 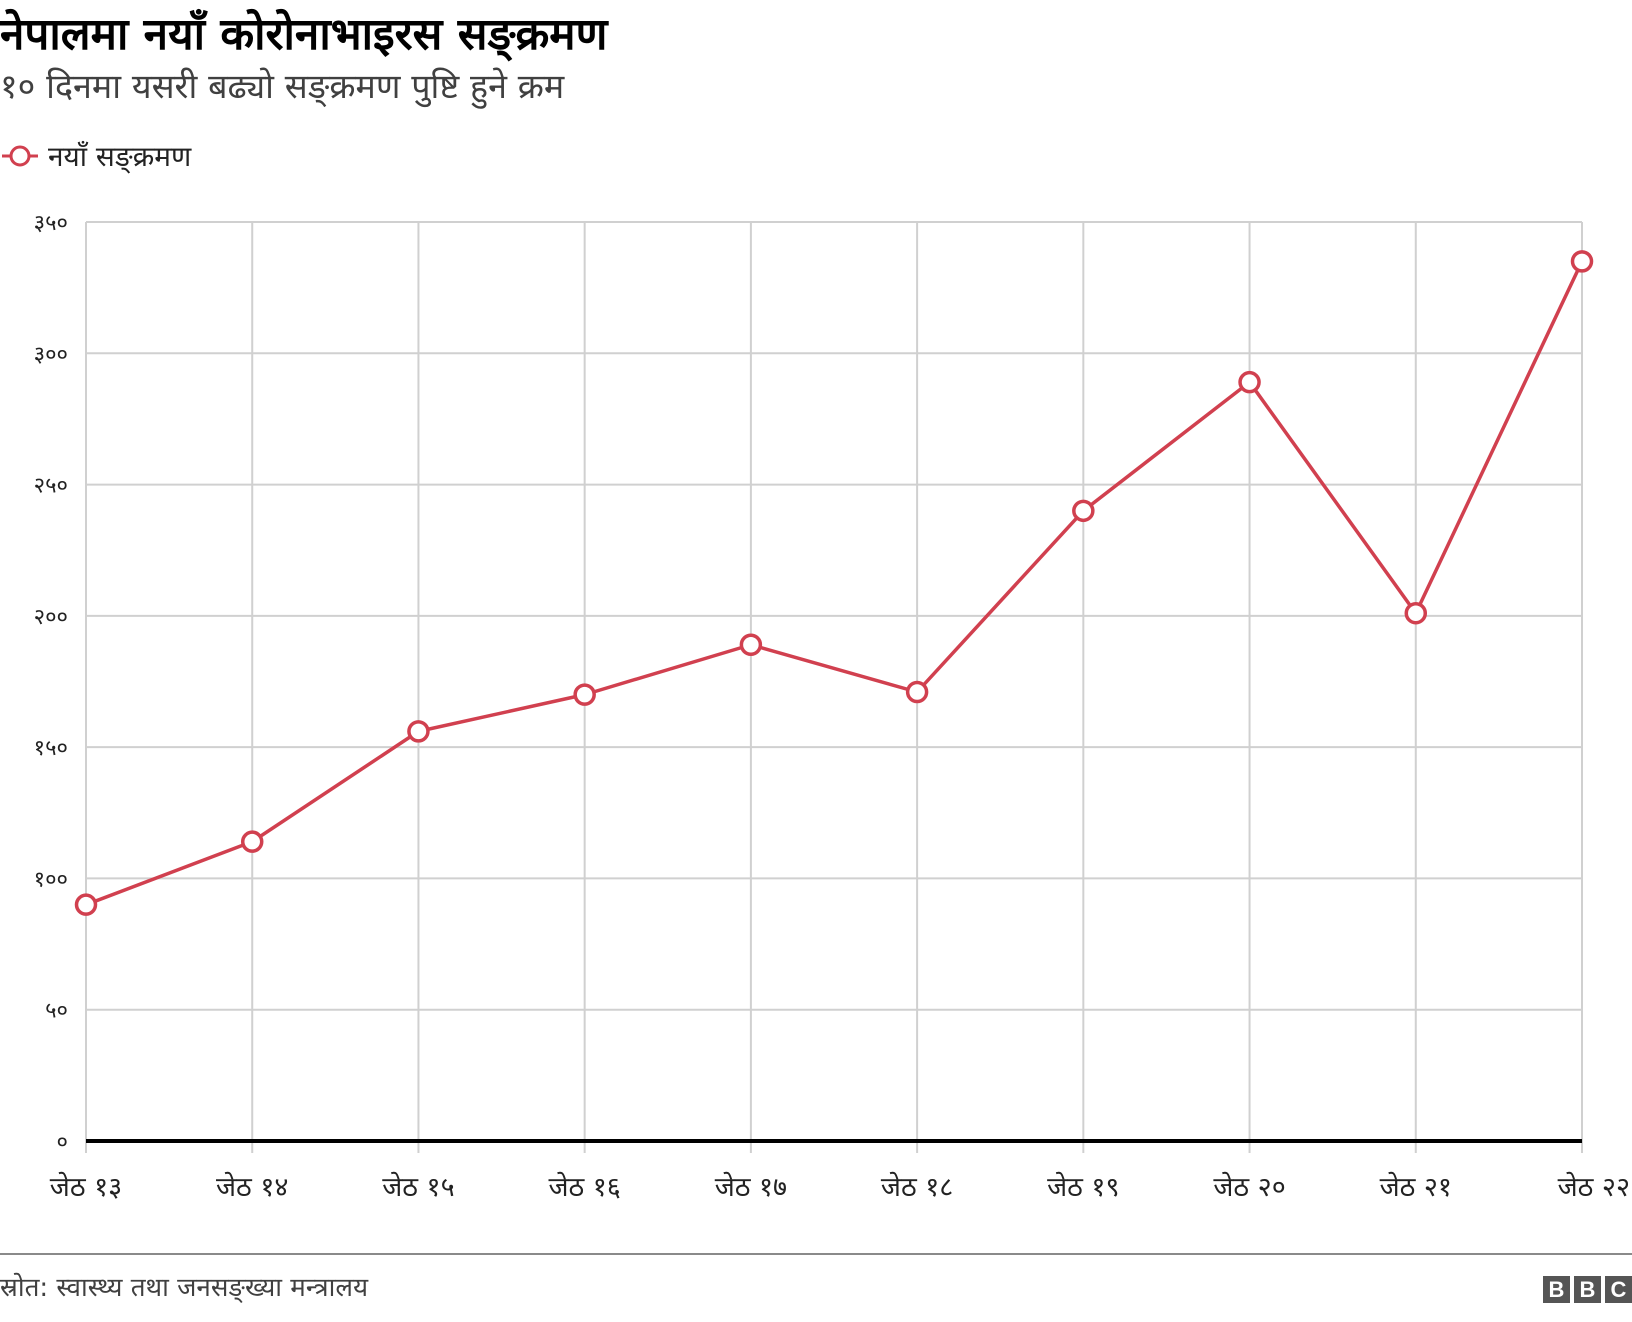 I want to click on y-tick-label: २५०, so click(x=51, y=486).